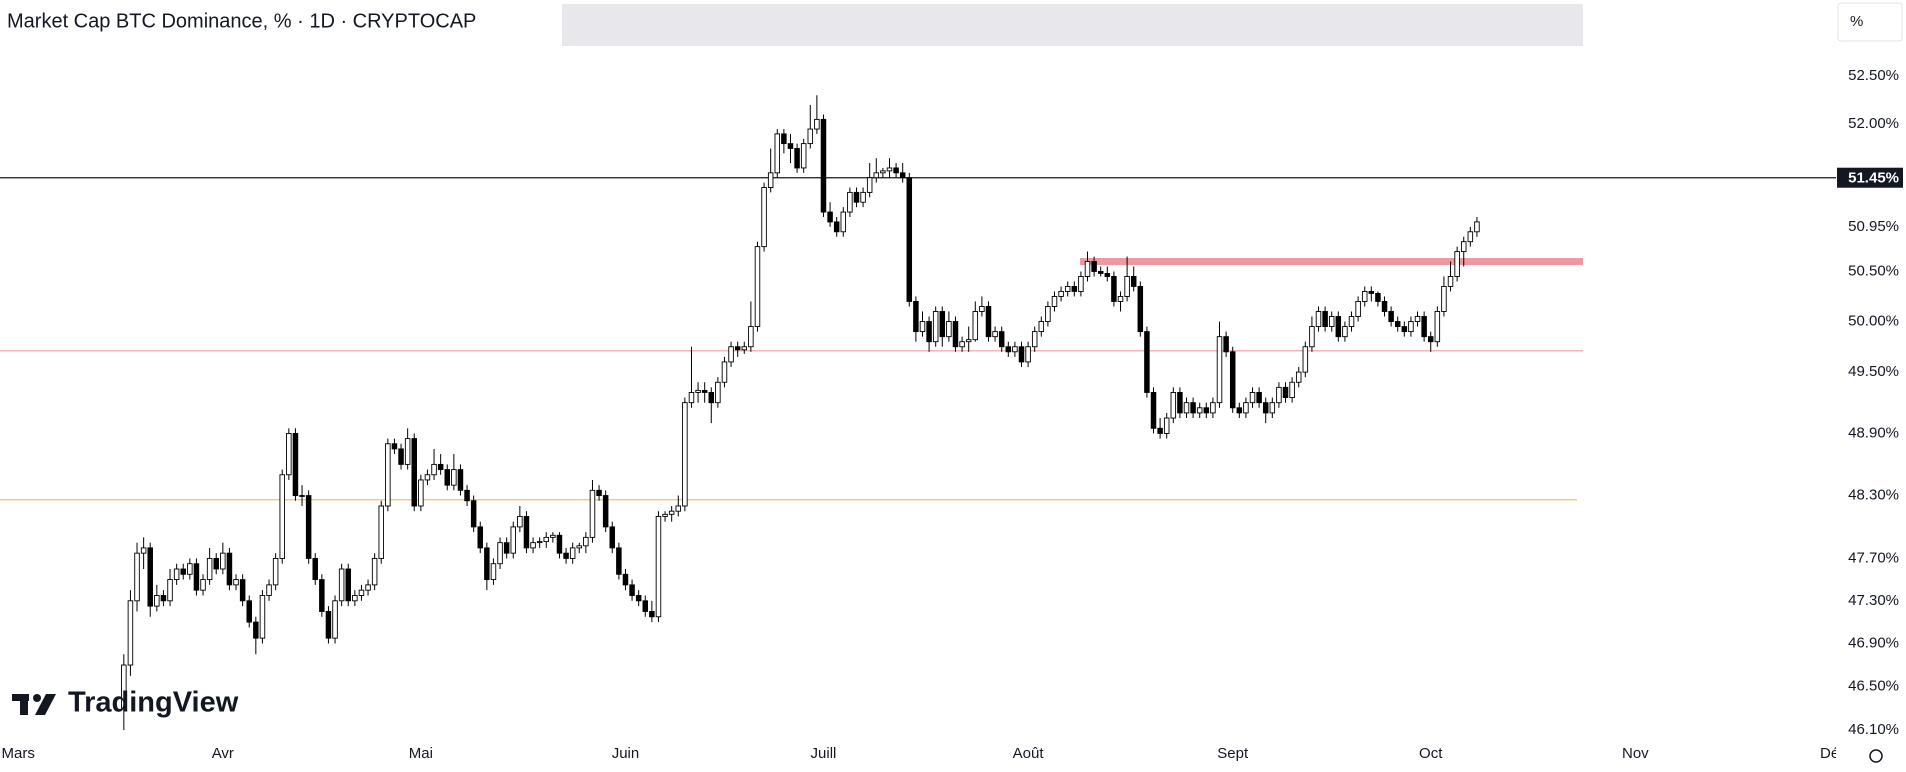 The width and height of the screenshot is (1906, 772). Describe the element at coordinates (1873, 226) in the screenshot. I see `y-tick-label: 50.95%` at that location.